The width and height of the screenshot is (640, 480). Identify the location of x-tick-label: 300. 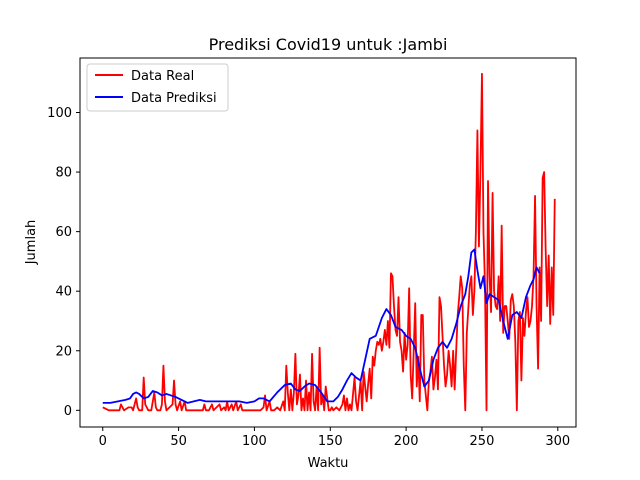
(557, 441).